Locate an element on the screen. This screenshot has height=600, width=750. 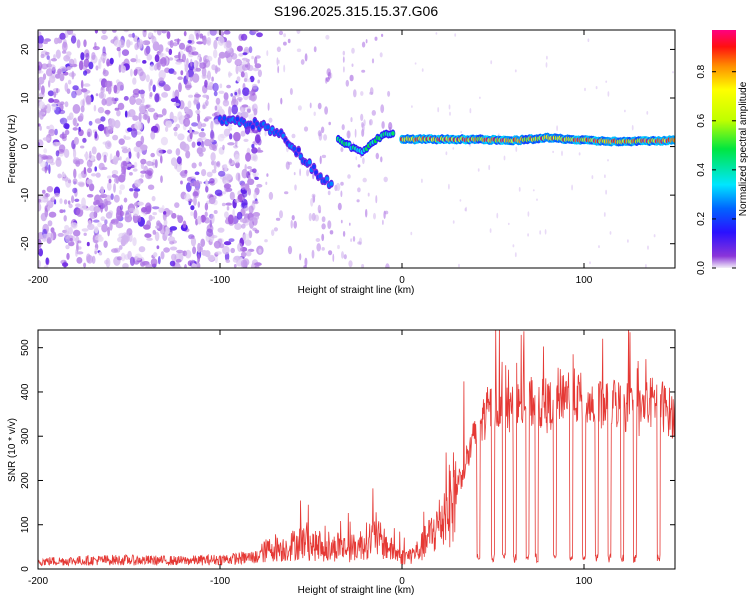
transient-blob is located at coordinates (320, 176).